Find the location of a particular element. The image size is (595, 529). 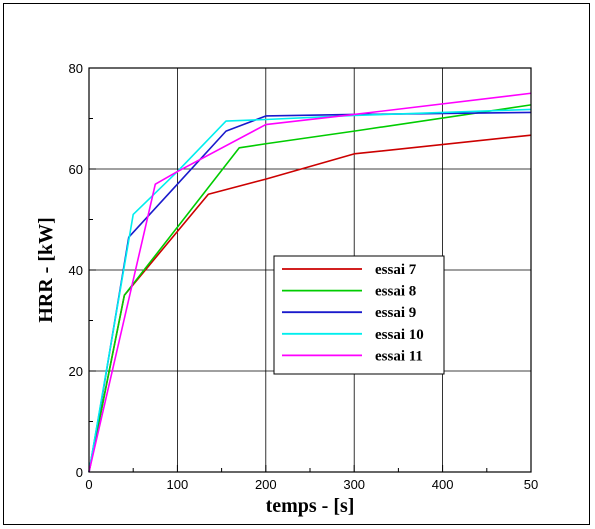

y-tick-label: 40 is located at coordinates (76, 270).